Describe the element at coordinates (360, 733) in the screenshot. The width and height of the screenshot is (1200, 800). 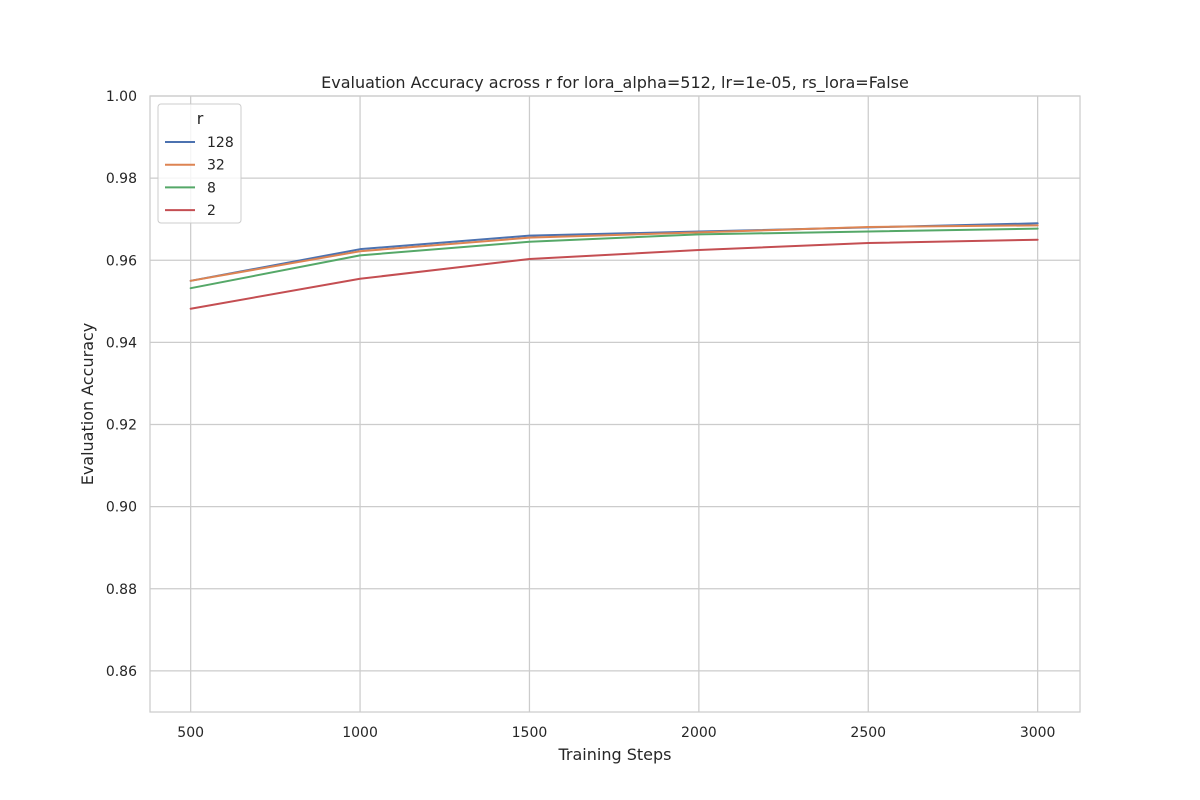
I see `x-tick-label: 1000` at that location.